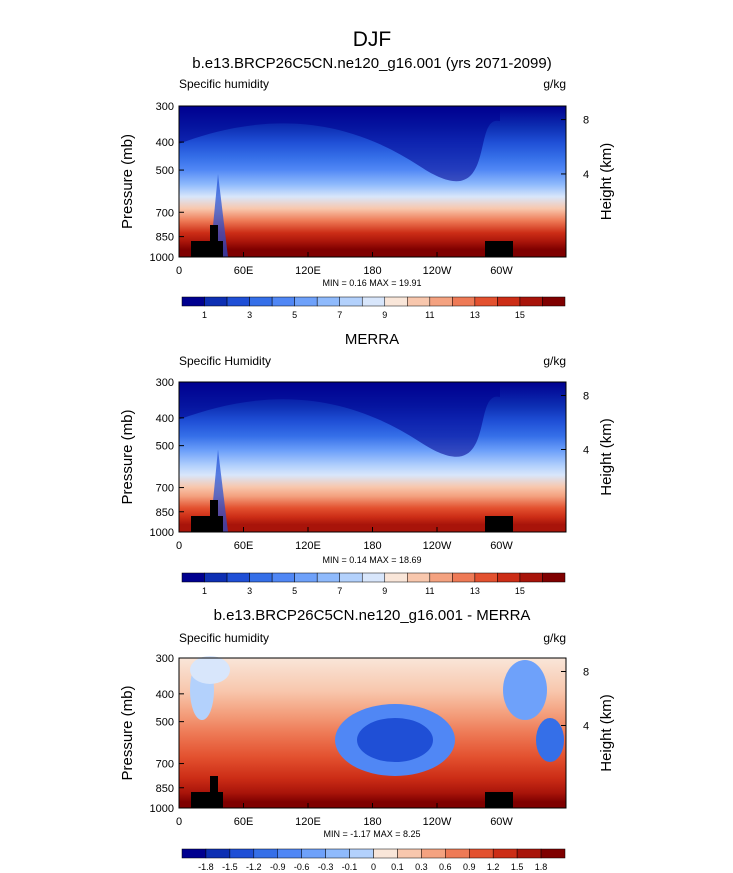  Describe the element at coordinates (517, 867) in the screenshot. I see `colorbar-label: 1.5` at that location.